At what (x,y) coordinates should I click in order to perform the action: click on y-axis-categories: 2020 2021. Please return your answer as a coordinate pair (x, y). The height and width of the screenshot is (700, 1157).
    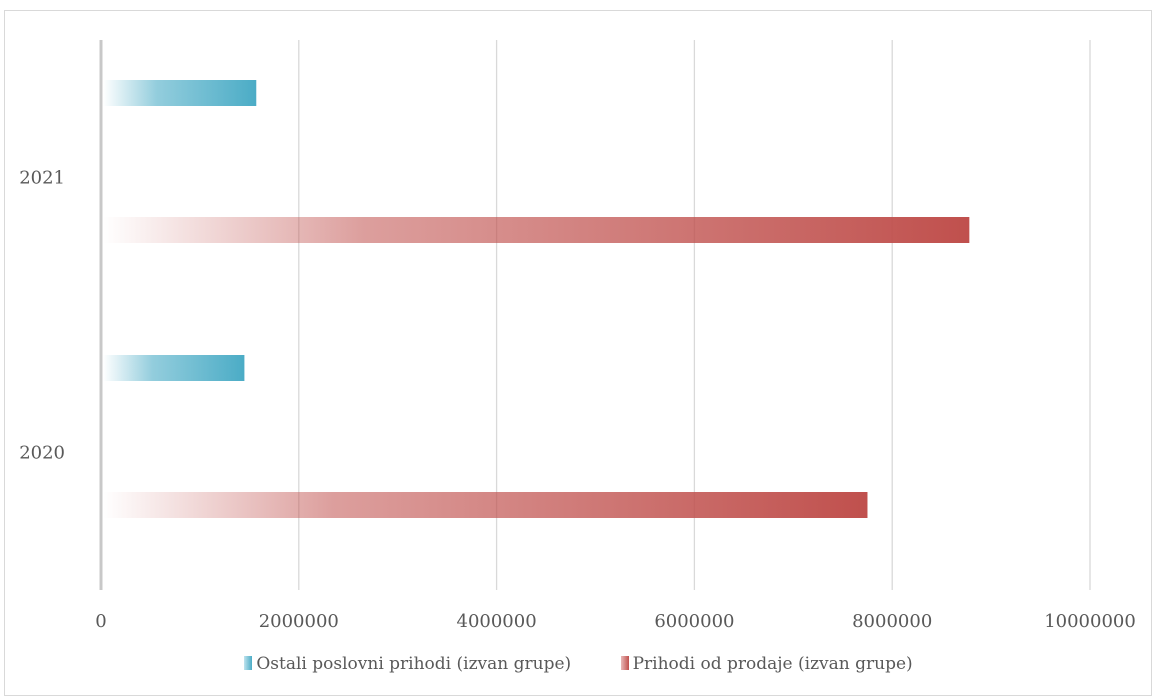
    Looking at the image, I should click on (42, 316).